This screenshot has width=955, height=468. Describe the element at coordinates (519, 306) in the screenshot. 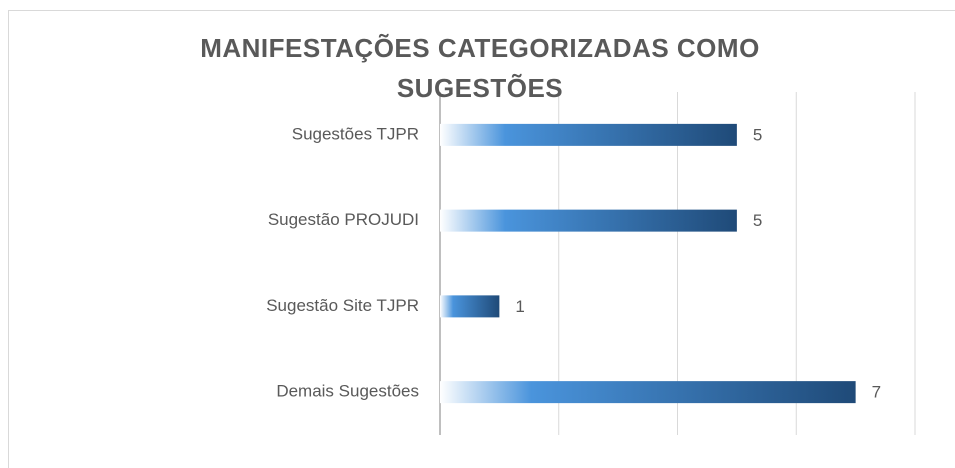

I see `data-label: 1` at that location.